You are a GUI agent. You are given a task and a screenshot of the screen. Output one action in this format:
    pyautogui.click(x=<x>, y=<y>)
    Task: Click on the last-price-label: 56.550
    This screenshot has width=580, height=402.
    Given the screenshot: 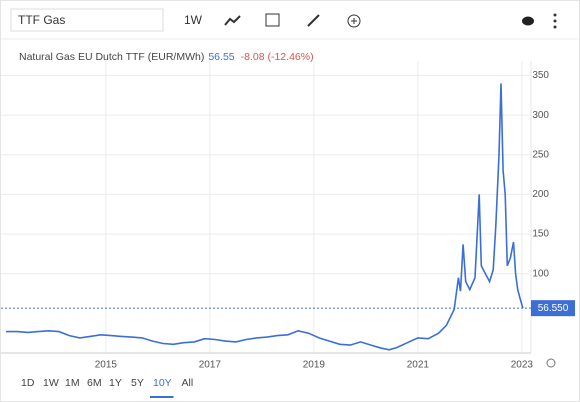 What is the action you would take?
    pyautogui.click(x=553, y=308)
    